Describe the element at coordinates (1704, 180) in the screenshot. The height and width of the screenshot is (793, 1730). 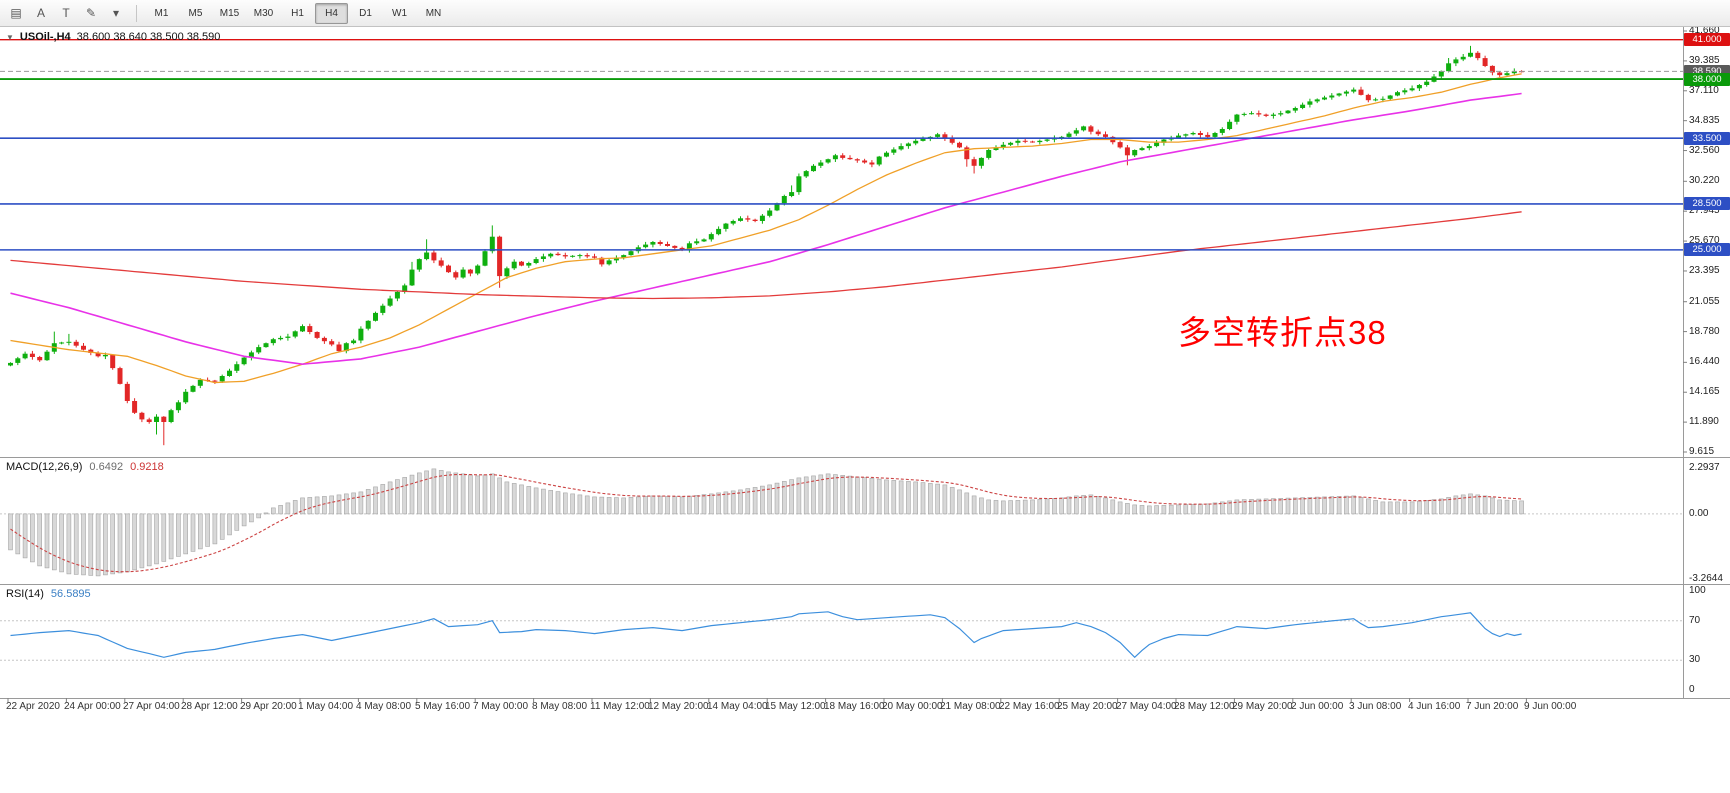
I see `price-scale-label: 30.220` at that location.